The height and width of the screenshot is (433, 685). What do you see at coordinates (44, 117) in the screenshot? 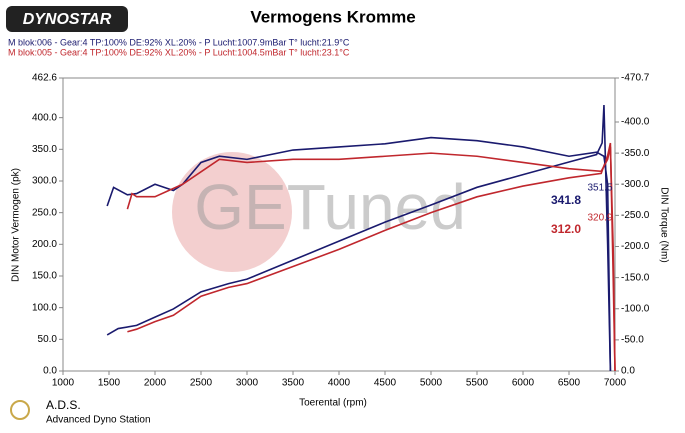
I see `y-tick-label: 400.0` at bounding box center [44, 117].